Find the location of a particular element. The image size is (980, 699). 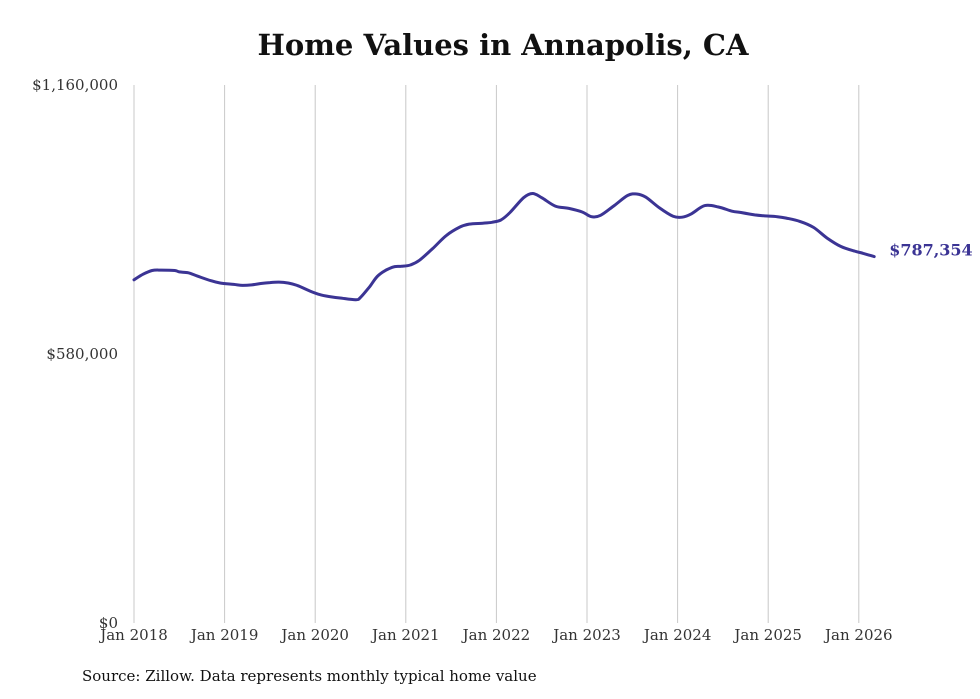

y-tick-label: $0 is located at coordinates (108, 623).